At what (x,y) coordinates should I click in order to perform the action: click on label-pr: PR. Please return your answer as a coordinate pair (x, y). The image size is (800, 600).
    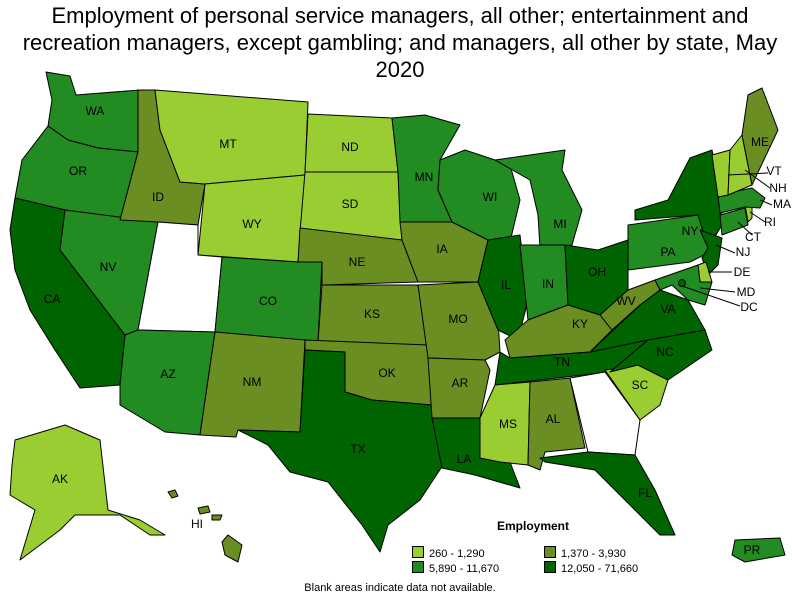
    Looking at the image, I should click on (752, 550).